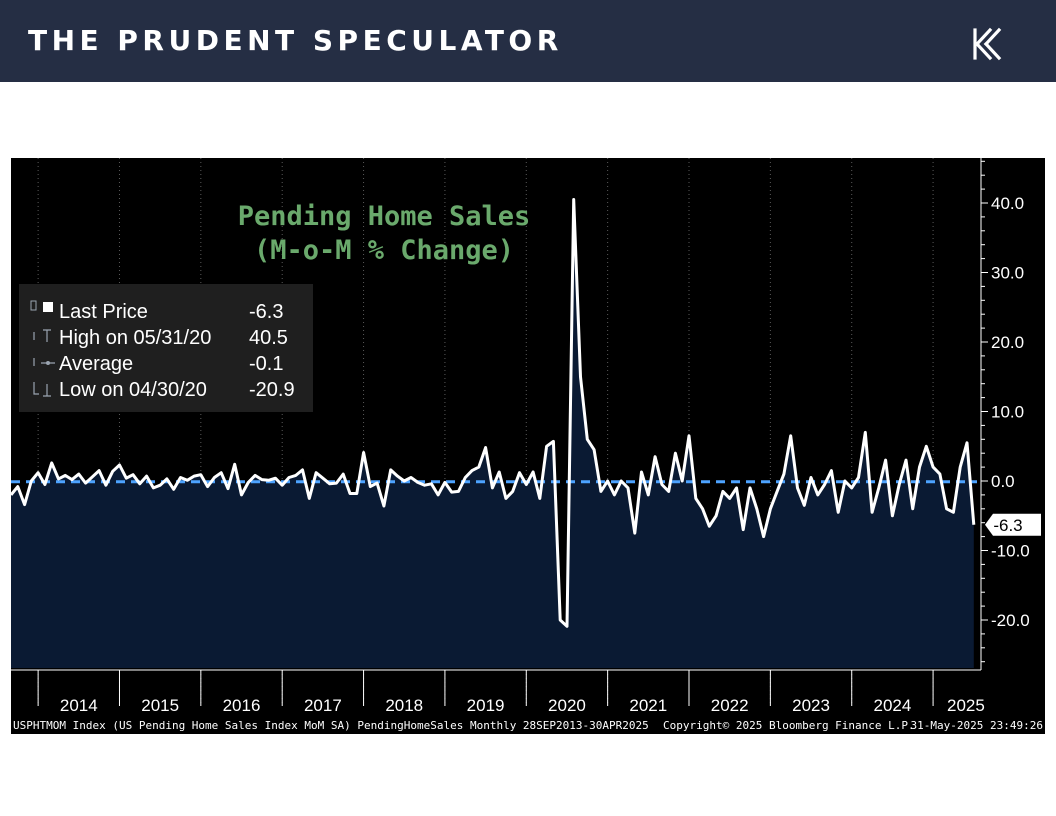 The width and height of the screenshot is (1056, 816). What do you see at coordinates (160, 705) in the screenshot?
I see `x-tick-label: 2015` at bounding box center [160, 705].